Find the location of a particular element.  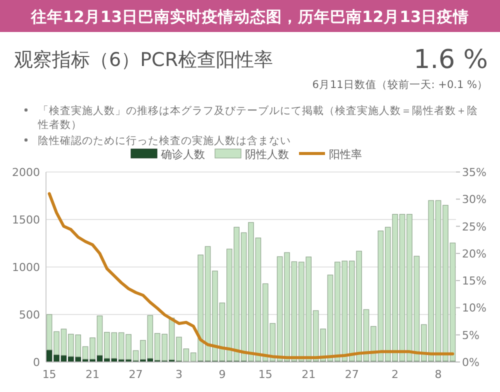

y2-tick-label: 10% is located at coordinates (474, 308).